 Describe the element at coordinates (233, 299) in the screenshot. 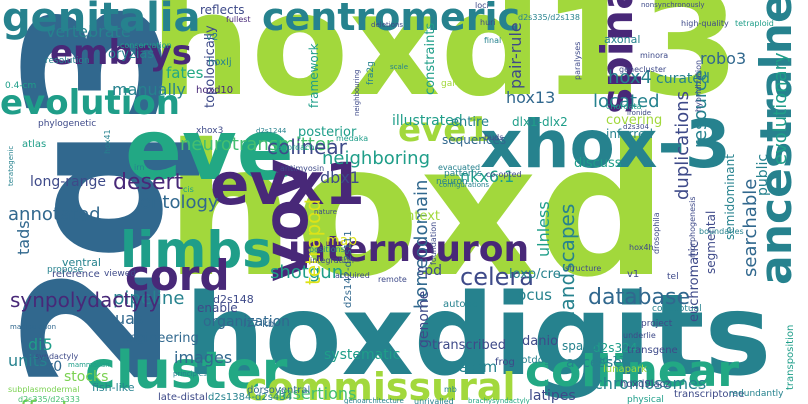

I see `cloud-word: d2s148` at that location.